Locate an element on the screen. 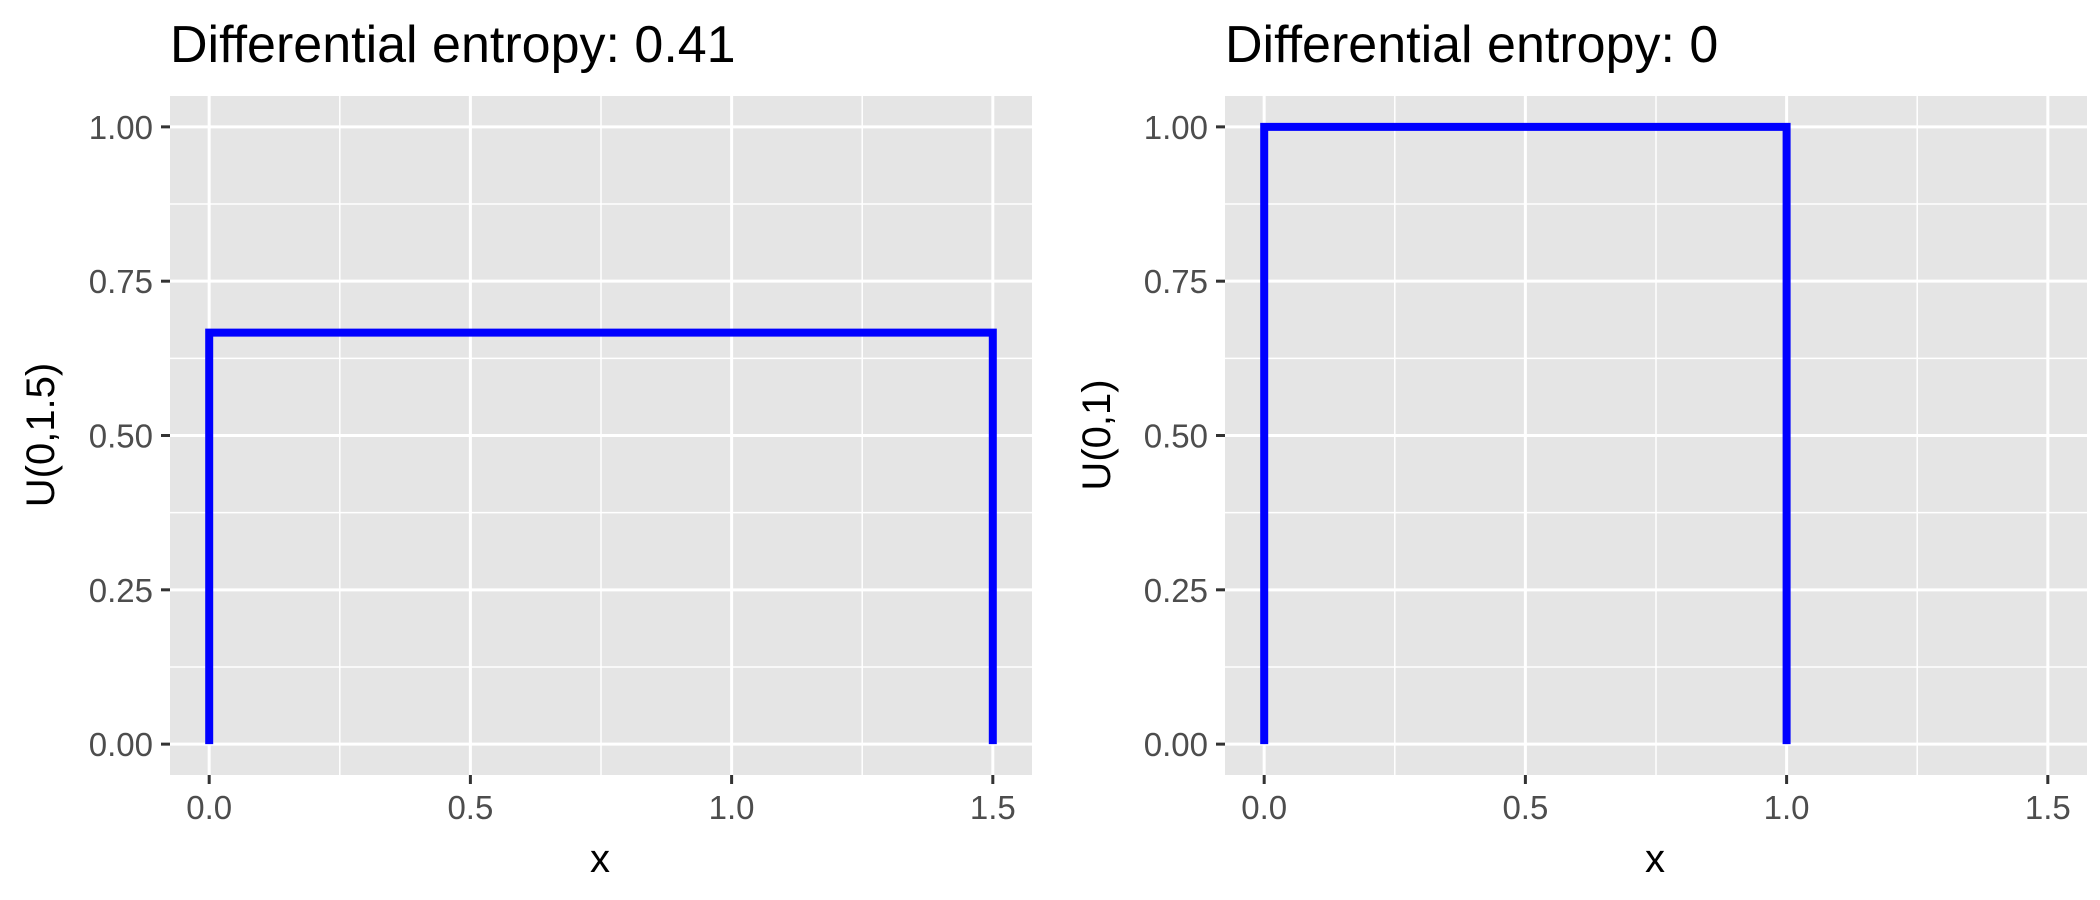  panel-title: Differential entropy: 0 is located at coordinates (1471, 45).